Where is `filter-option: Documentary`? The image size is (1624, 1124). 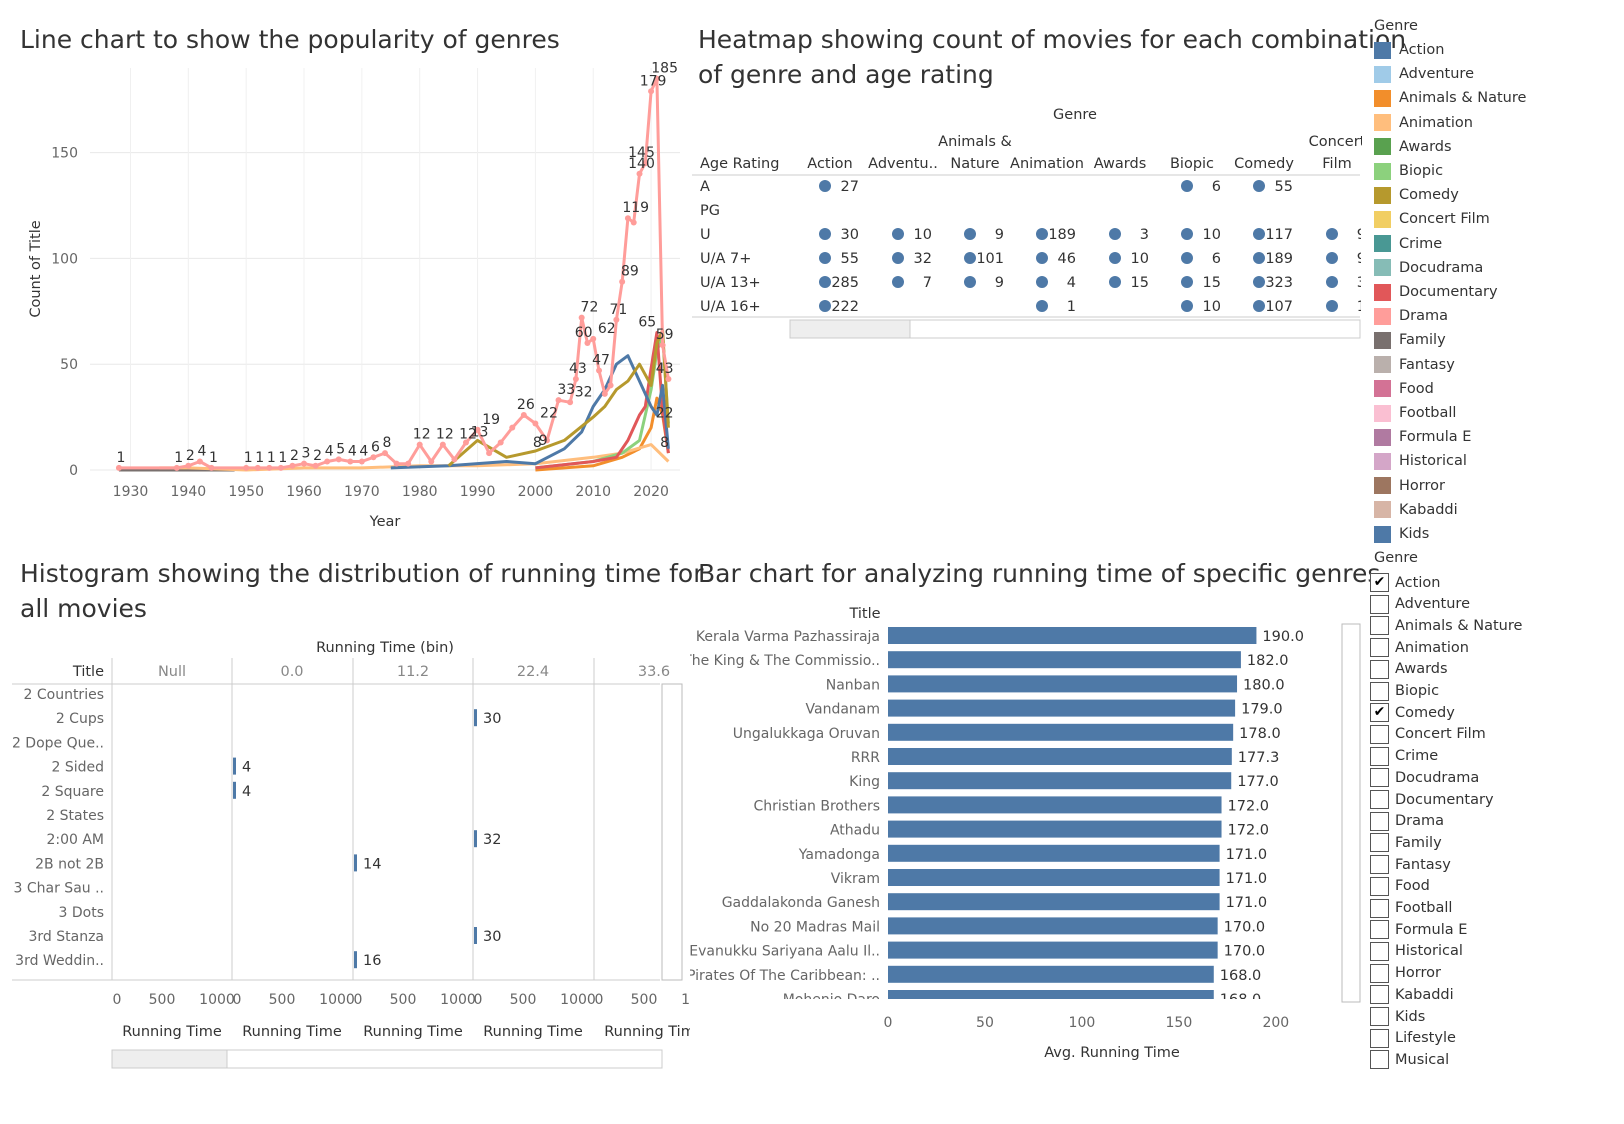 filter-option: Documentary is located at coordinates (1432, 799).